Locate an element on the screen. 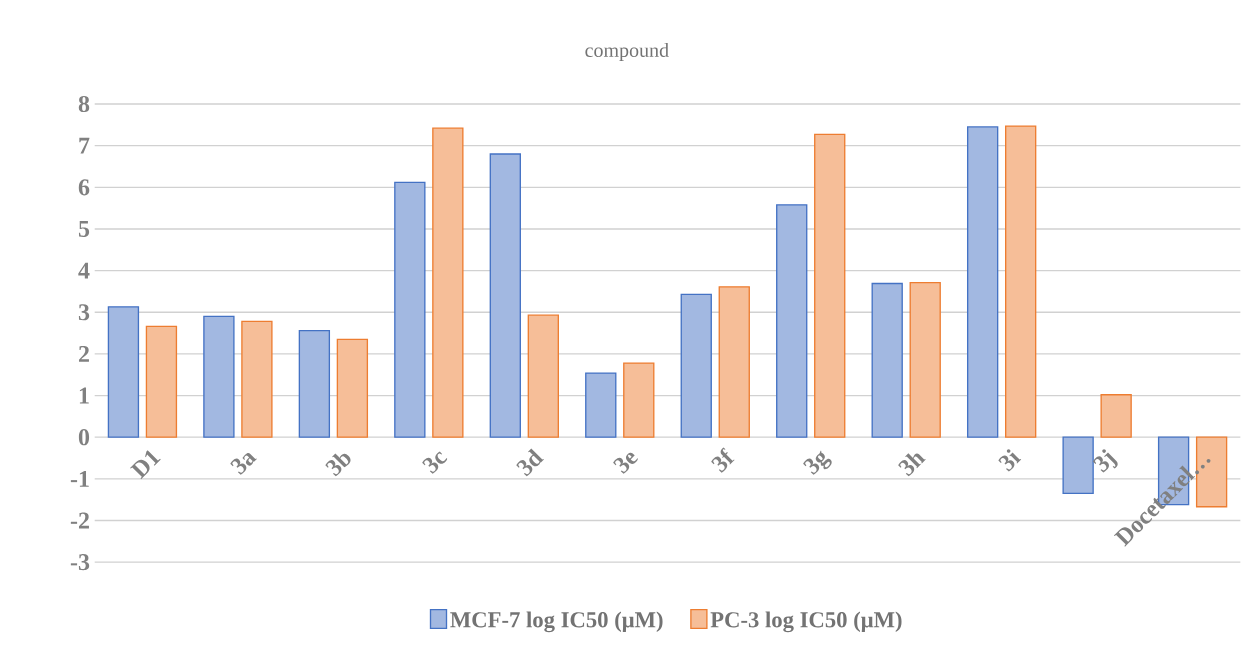 The height and width of the screenshot is (652, 1255). y-tick-label: -1 is located at coordinates (79, 478).